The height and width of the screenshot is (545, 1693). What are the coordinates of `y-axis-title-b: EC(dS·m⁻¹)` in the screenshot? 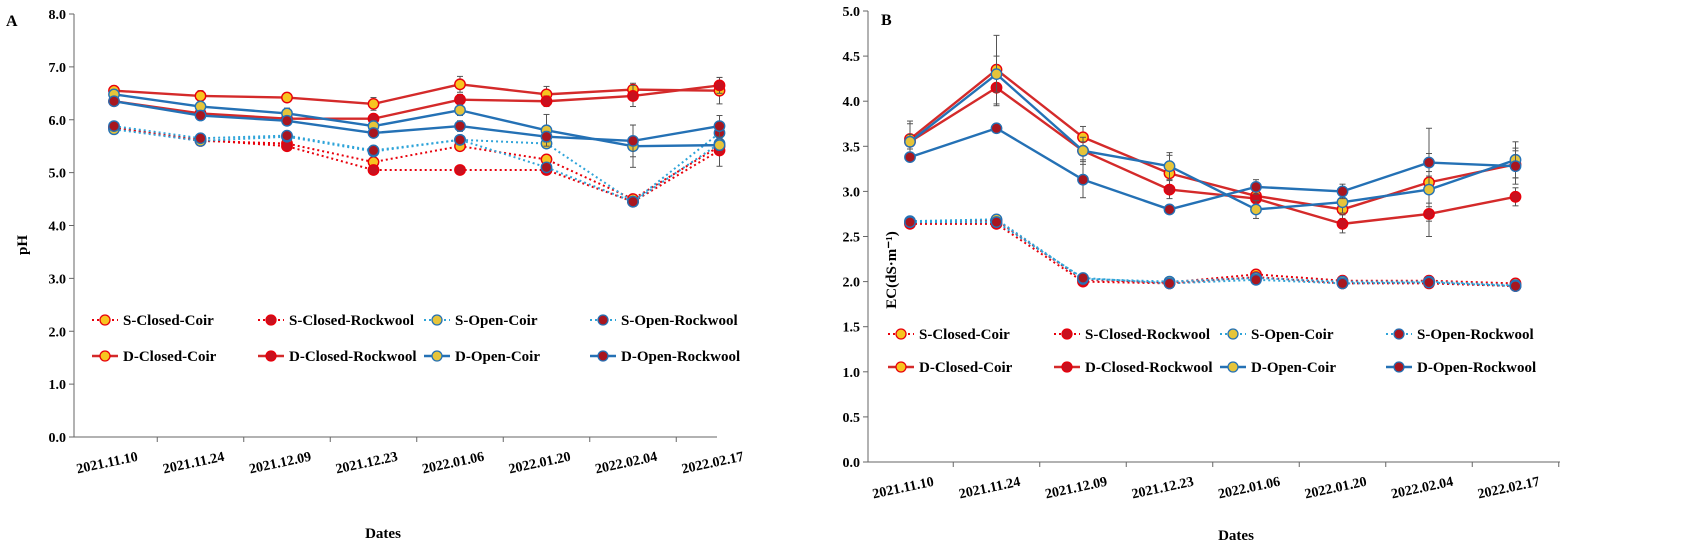 It's located at (892, 269).